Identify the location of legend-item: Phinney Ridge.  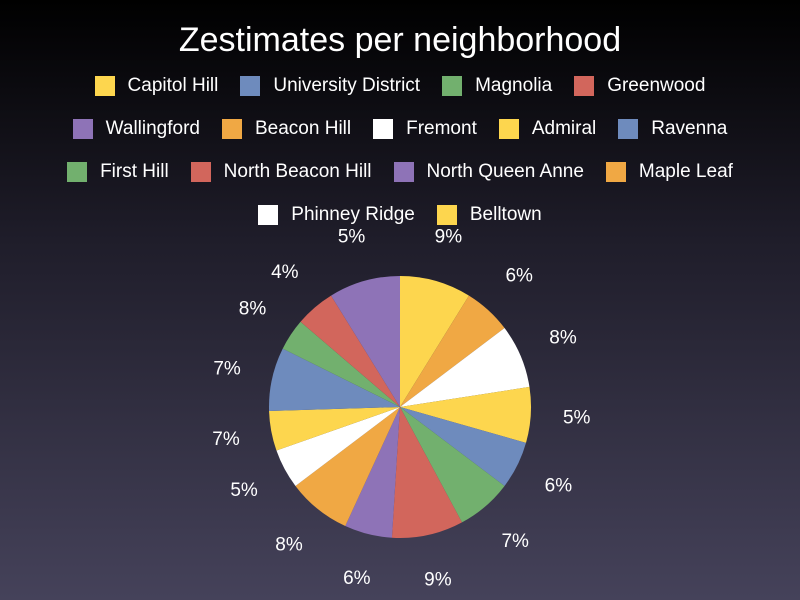
(336, 215).